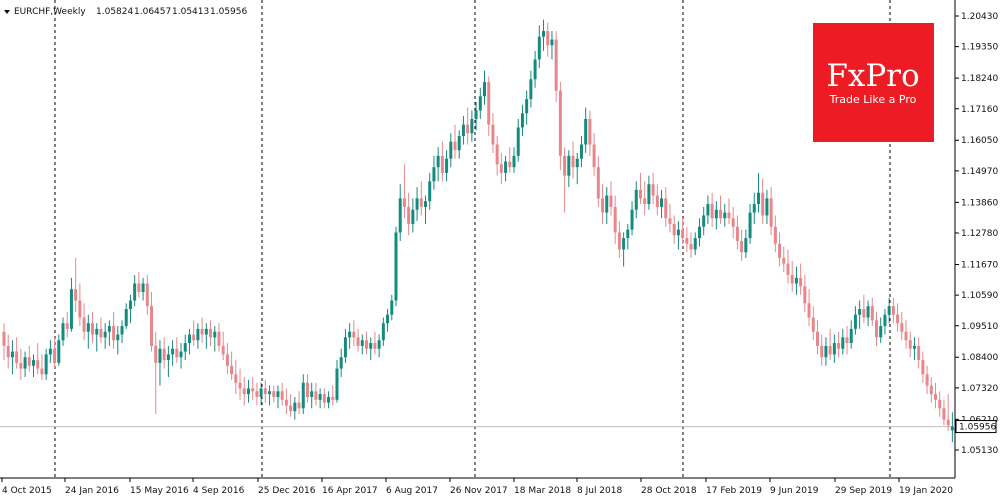 This screenshot has width=1000, height=500. Describe the element at coordinates (7, 12) in the screenshot. I see `dropdown-triangle-icon` at that location.